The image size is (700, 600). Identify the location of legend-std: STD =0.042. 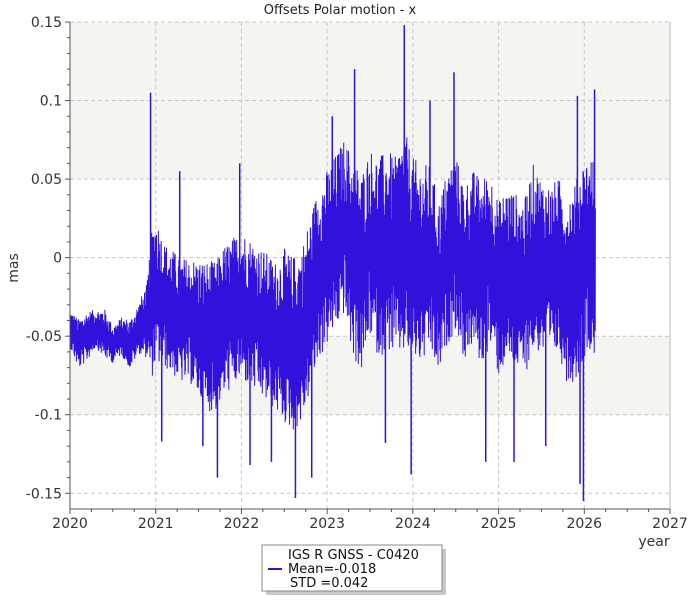
(329, 583).